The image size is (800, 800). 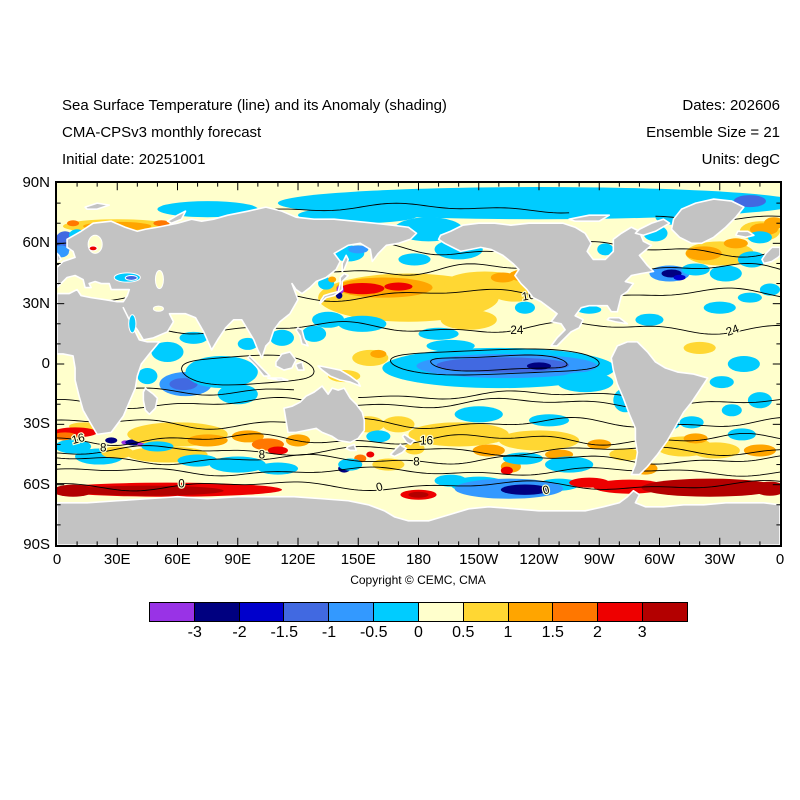 I want to click on colorbar-tick-label: -0.5, so click(x=373, y=632).